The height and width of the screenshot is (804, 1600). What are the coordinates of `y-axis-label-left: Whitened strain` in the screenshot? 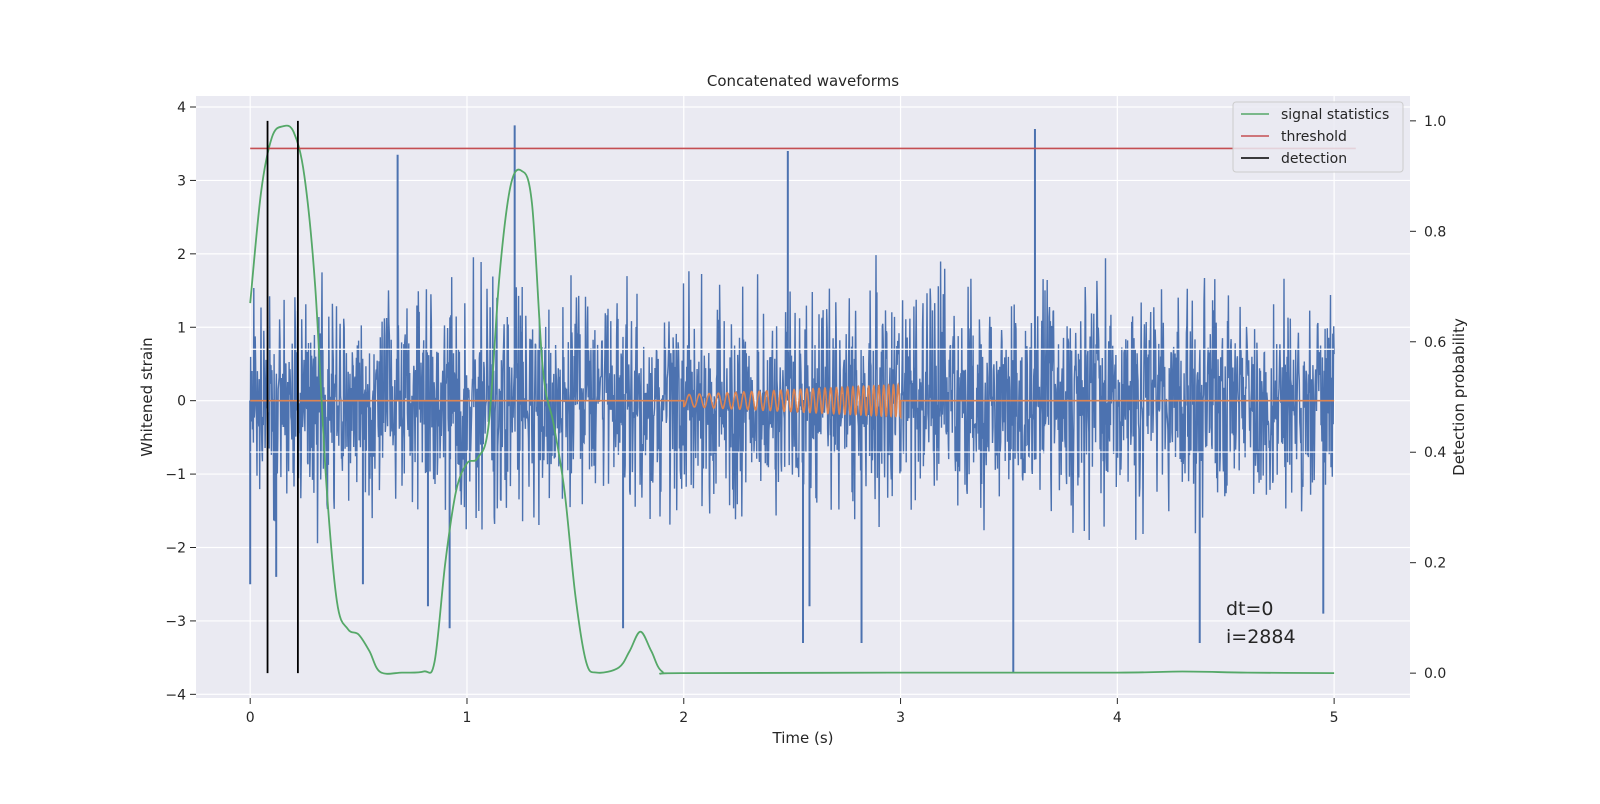 It's located at (147, 396).